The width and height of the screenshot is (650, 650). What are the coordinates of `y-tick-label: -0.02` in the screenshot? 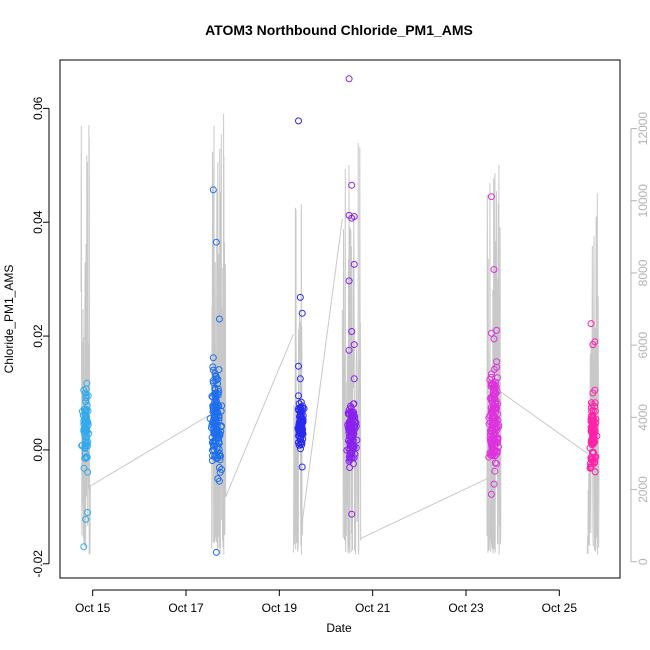 It's located at (38, 564).